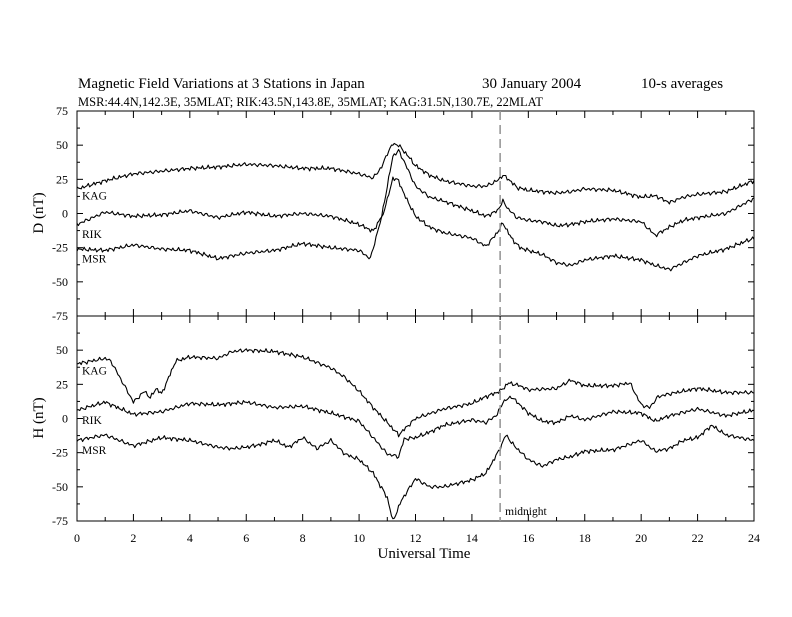 This screenshot has height=617, width=792. What do you see at coordinates (528, 538) in the screenshot?
I see `x-tick-label: 16` at bounding box center [528, 538].